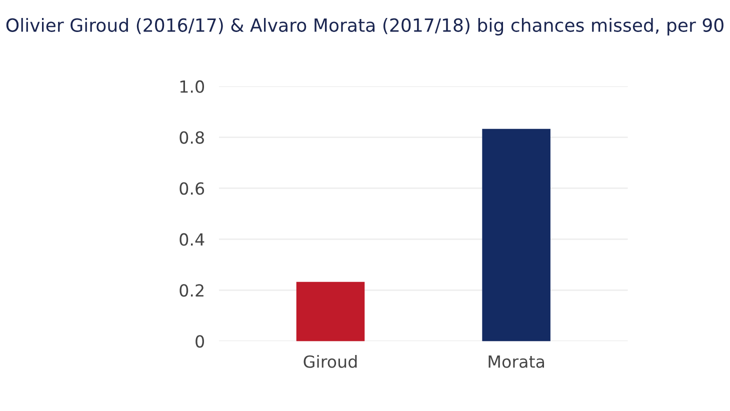 The height and width of the screenshot is (411, 730). Describe the element at coordinates (192, 86) in the screenshot. I see `y-tick-label: 1.0` at that location.